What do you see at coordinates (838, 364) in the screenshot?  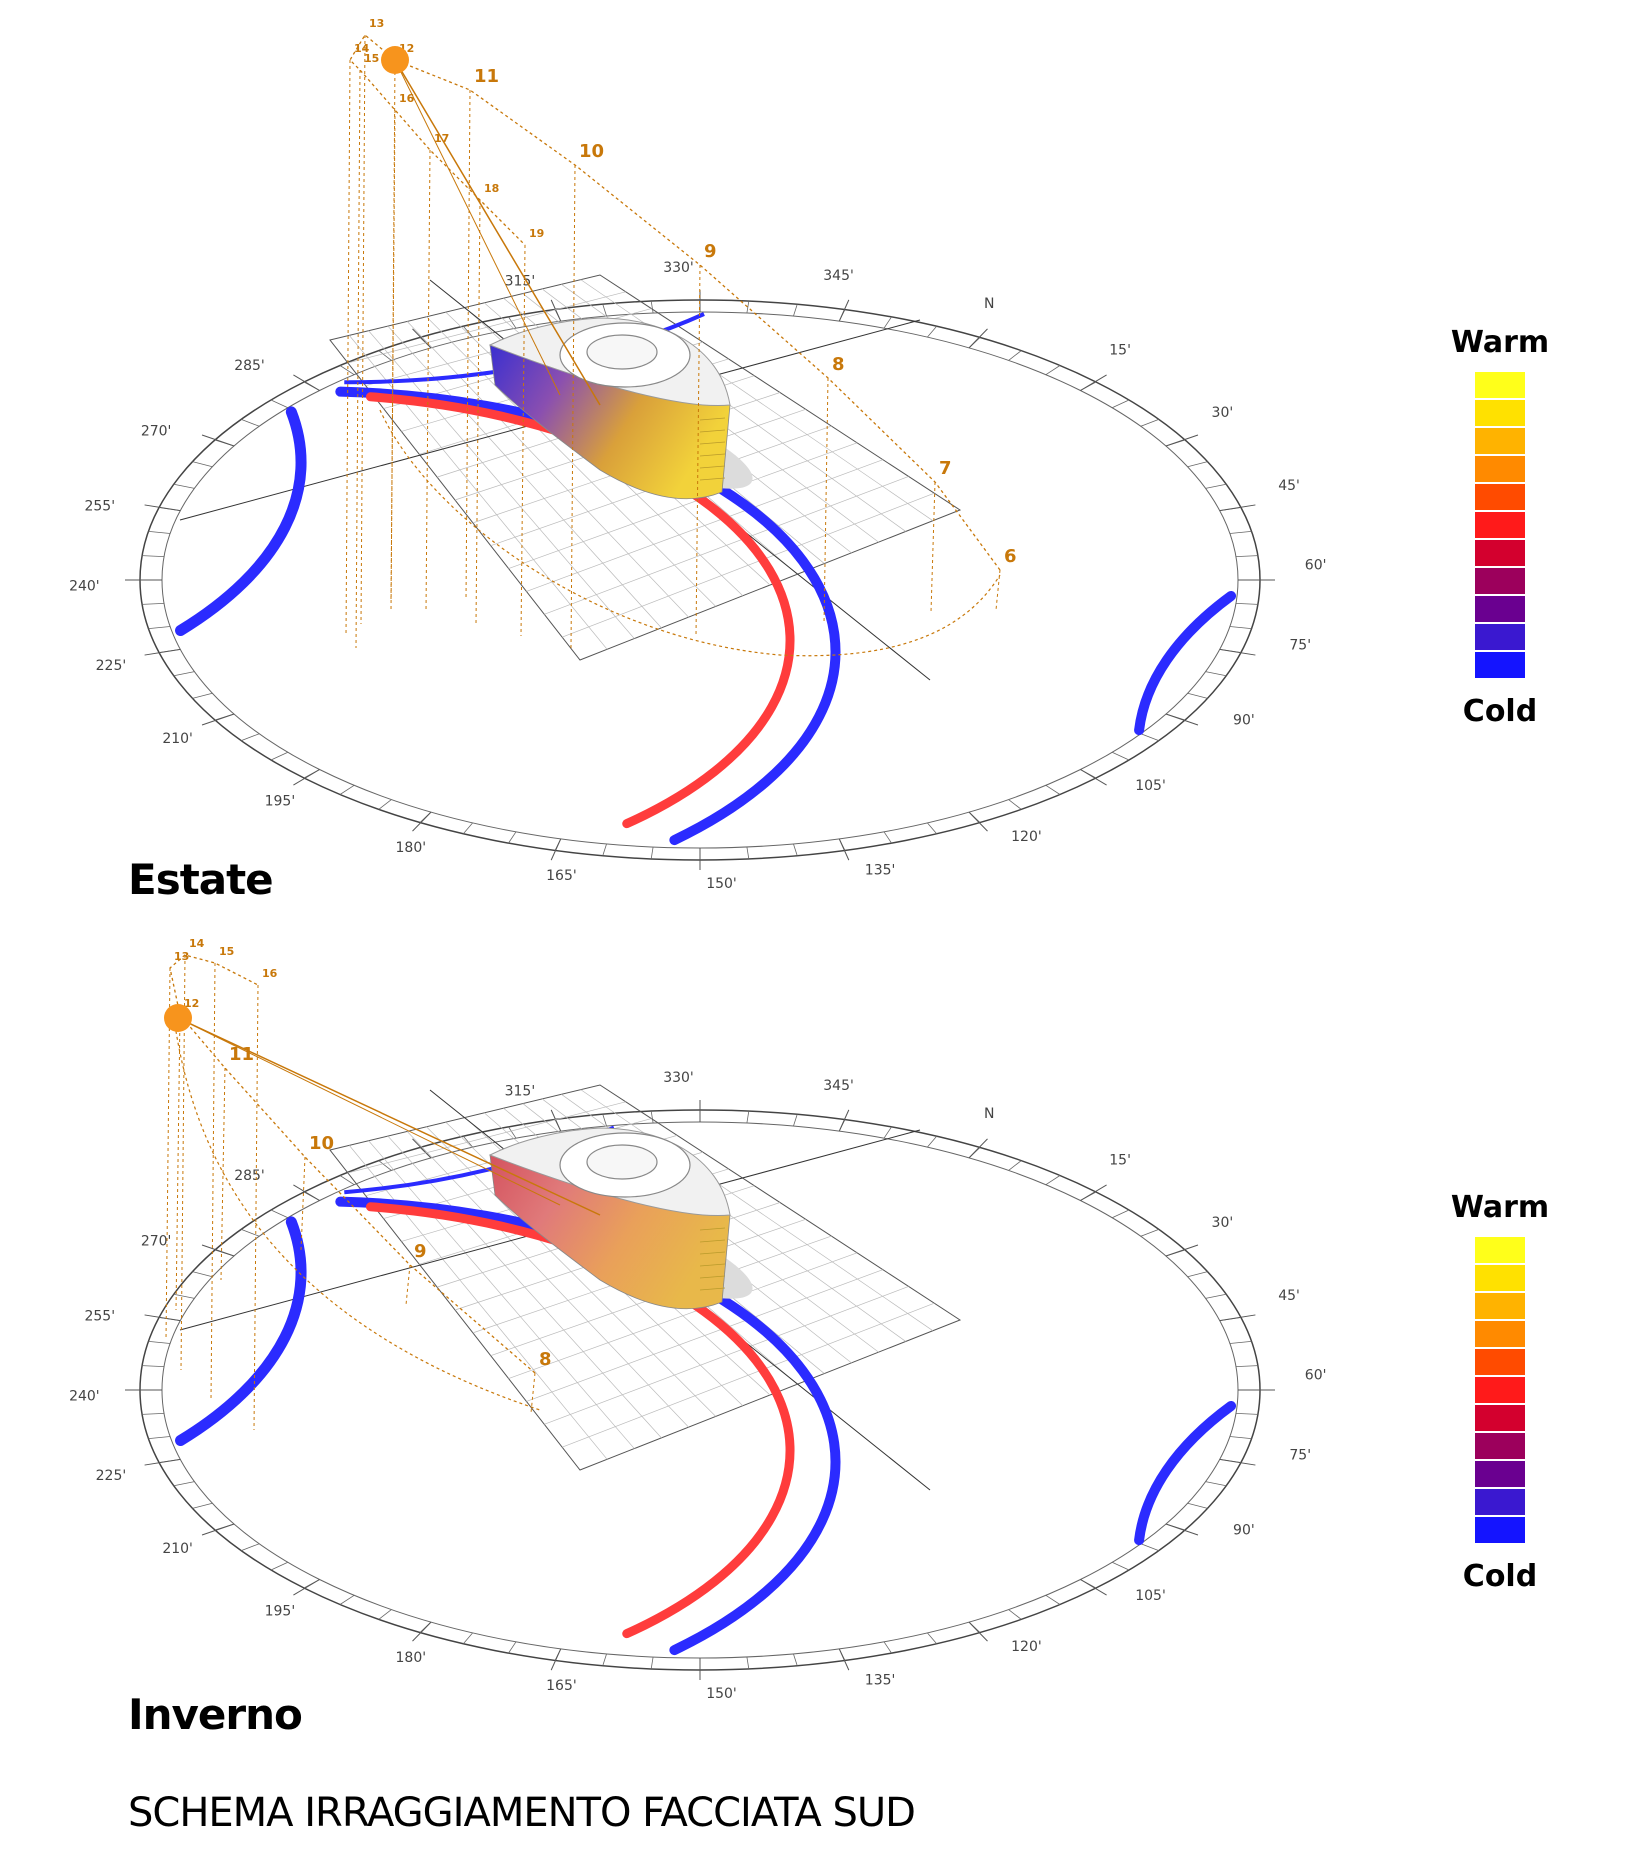 I see `sun-hour-label: 8` at bounding box center [838, 364].